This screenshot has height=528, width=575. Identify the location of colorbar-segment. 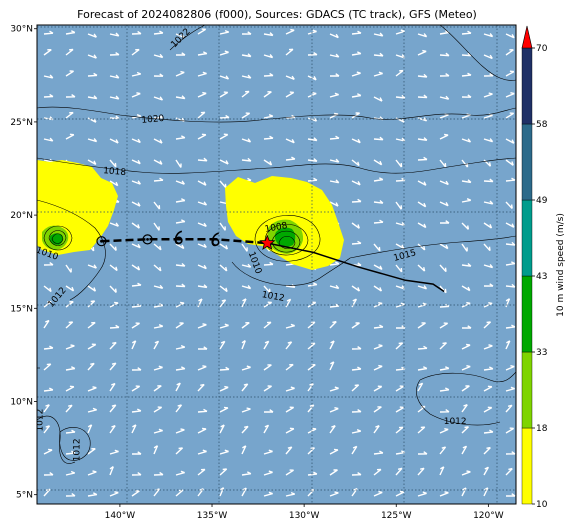
(527, 466).